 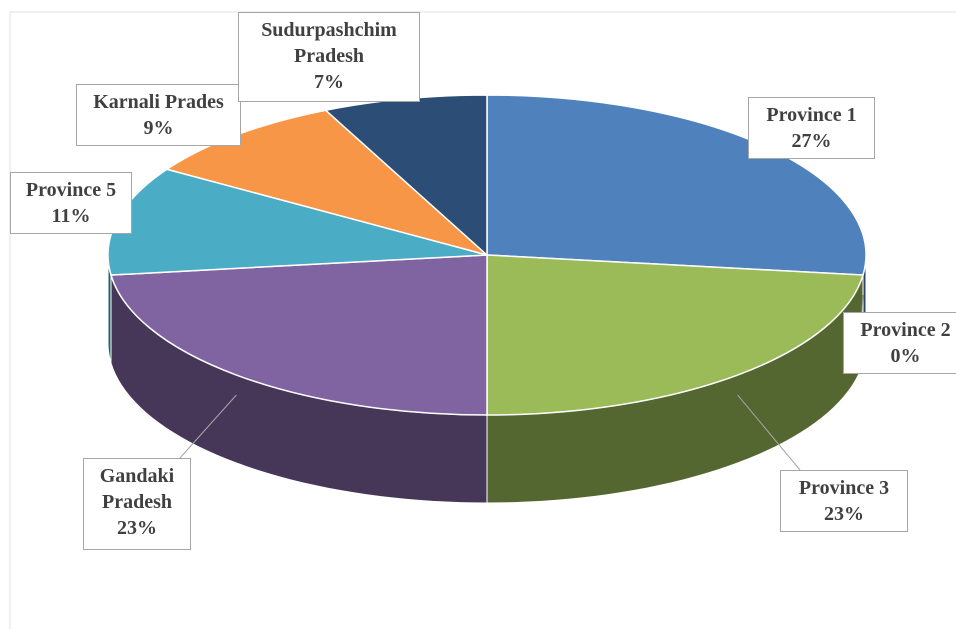 What do you see at coordinates (71, 216) in the screenshot?
I see `label-value: 11%` at bounding box center [71, 216].